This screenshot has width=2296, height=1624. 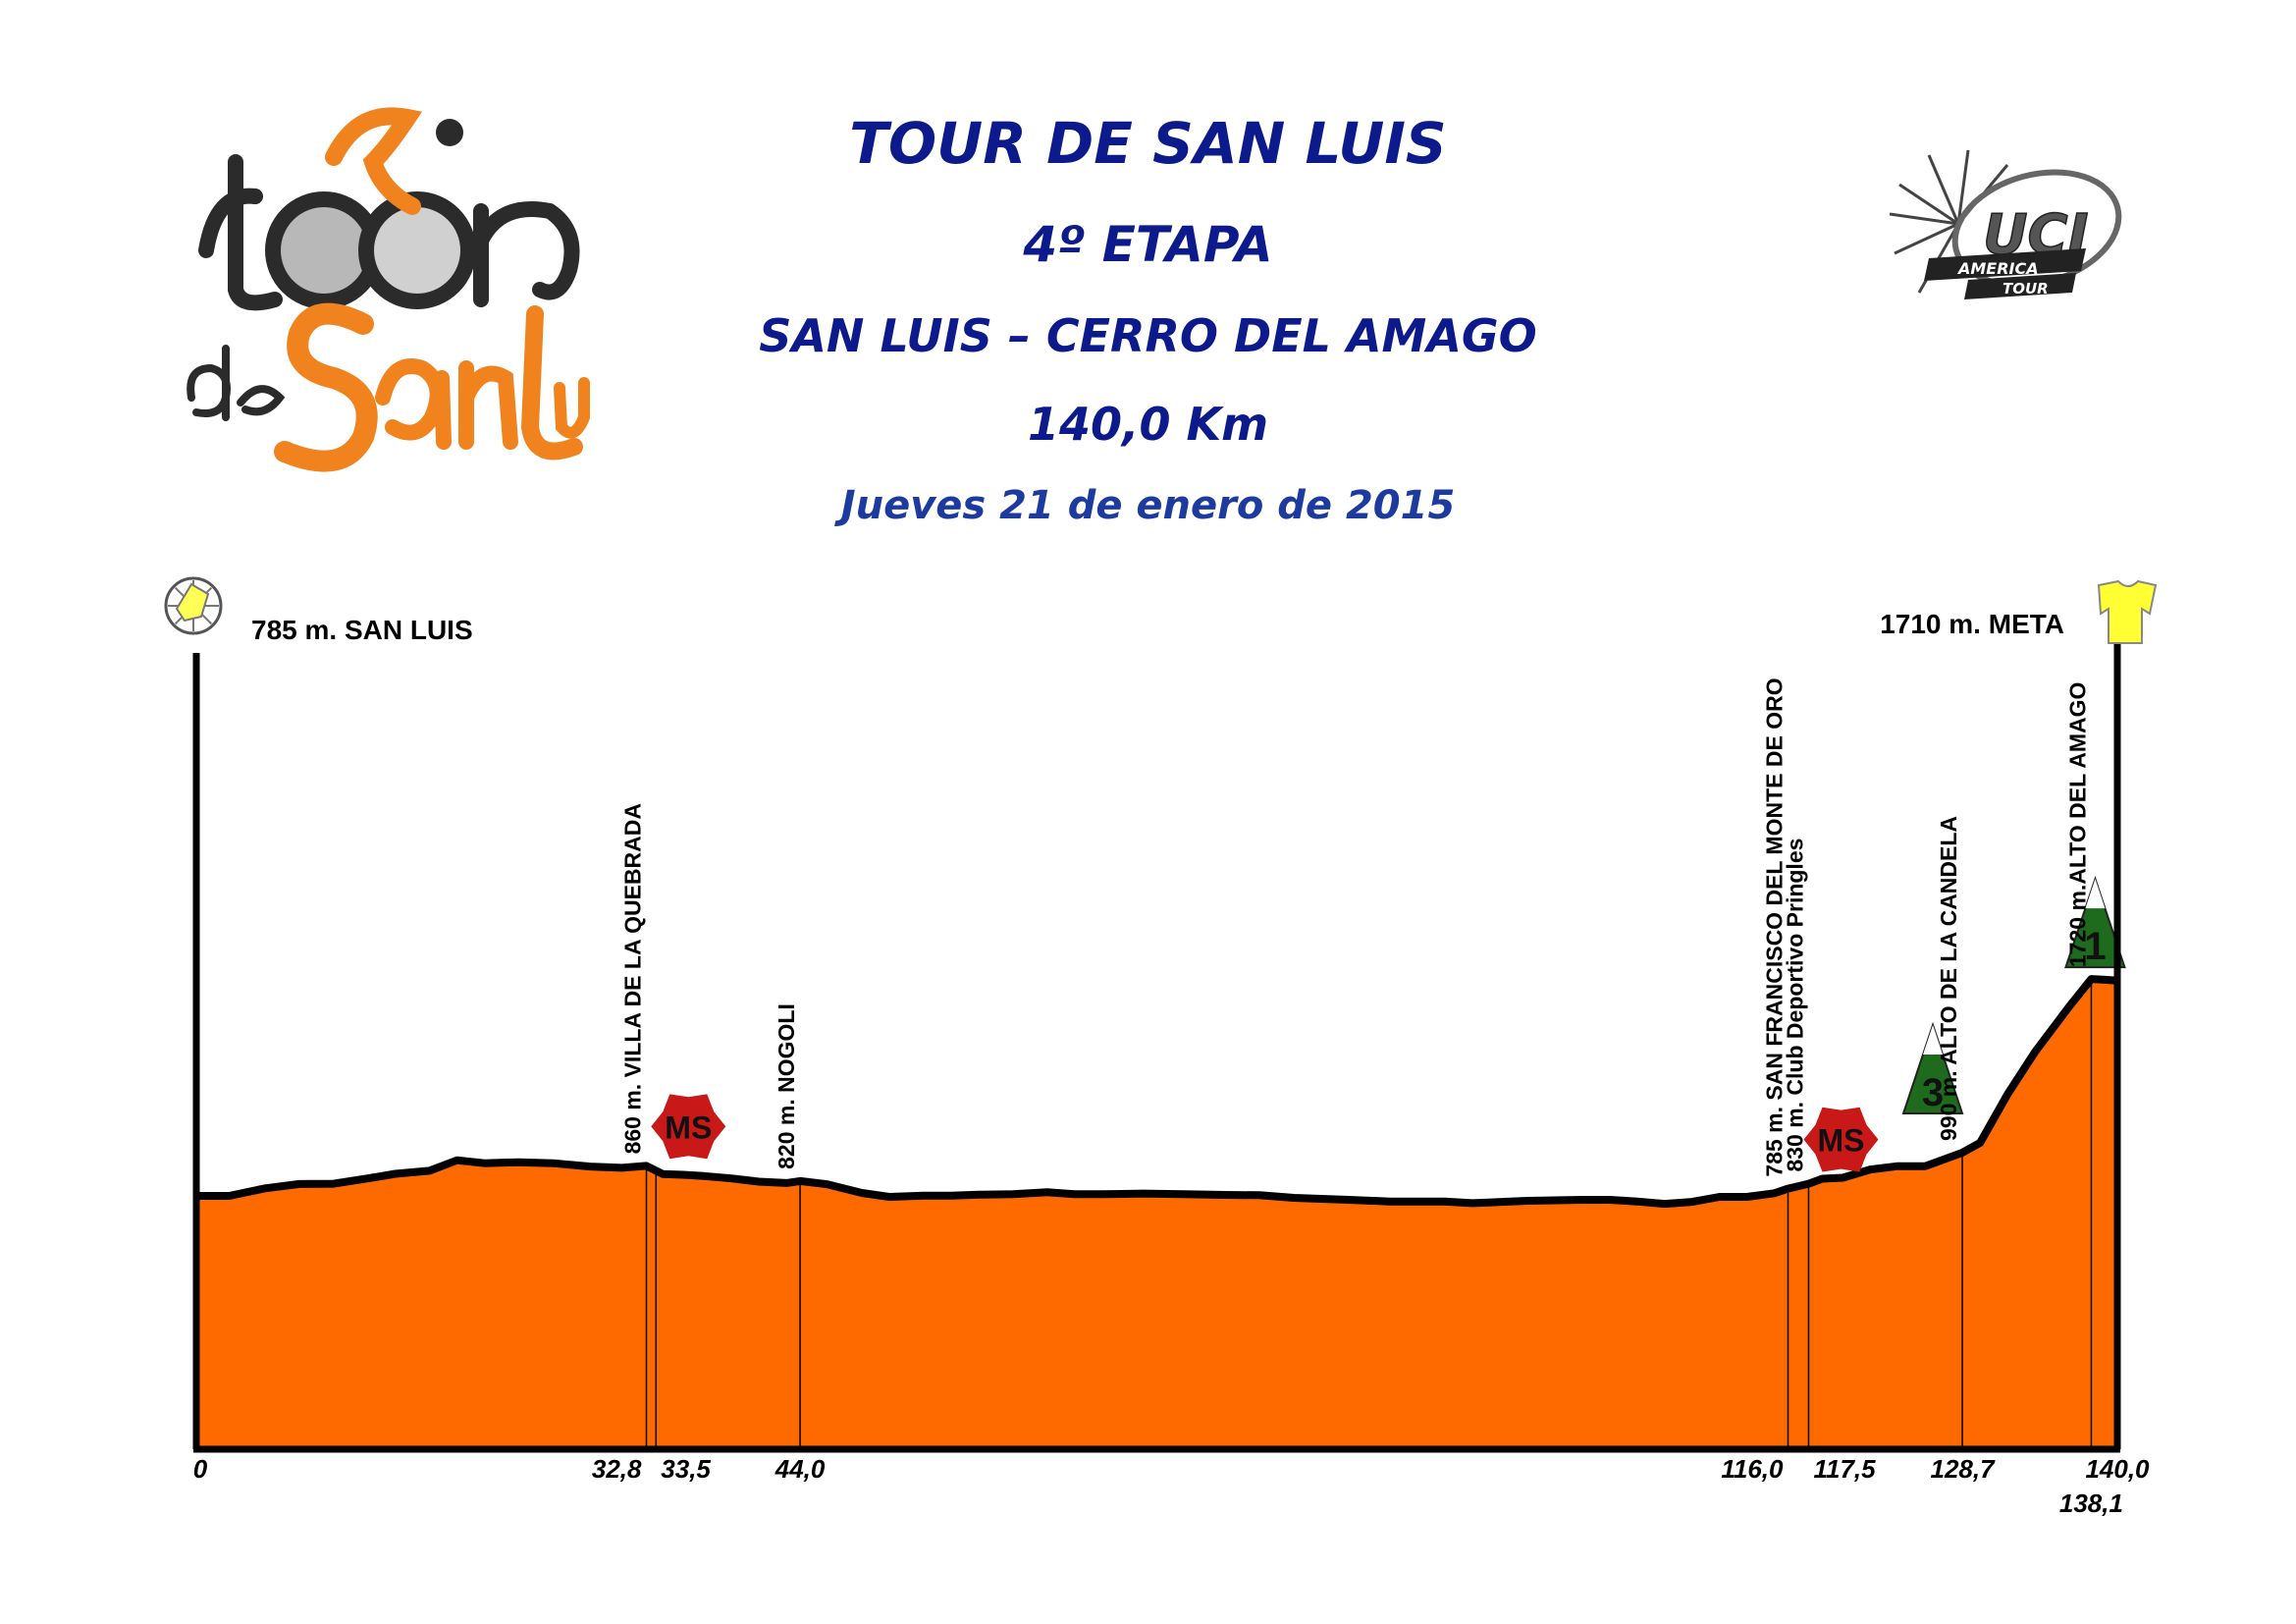 I want to click on tick-label-7: 140,0, so click(x=2117, y=1469).